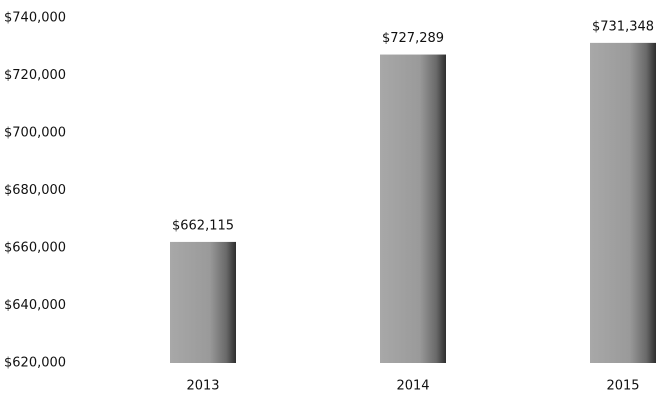 This screenshot has height=402, width=668. Describe the element at coordinates (35, 363) in the screenshot. I see `y-tick-label: $620,000` at that location.